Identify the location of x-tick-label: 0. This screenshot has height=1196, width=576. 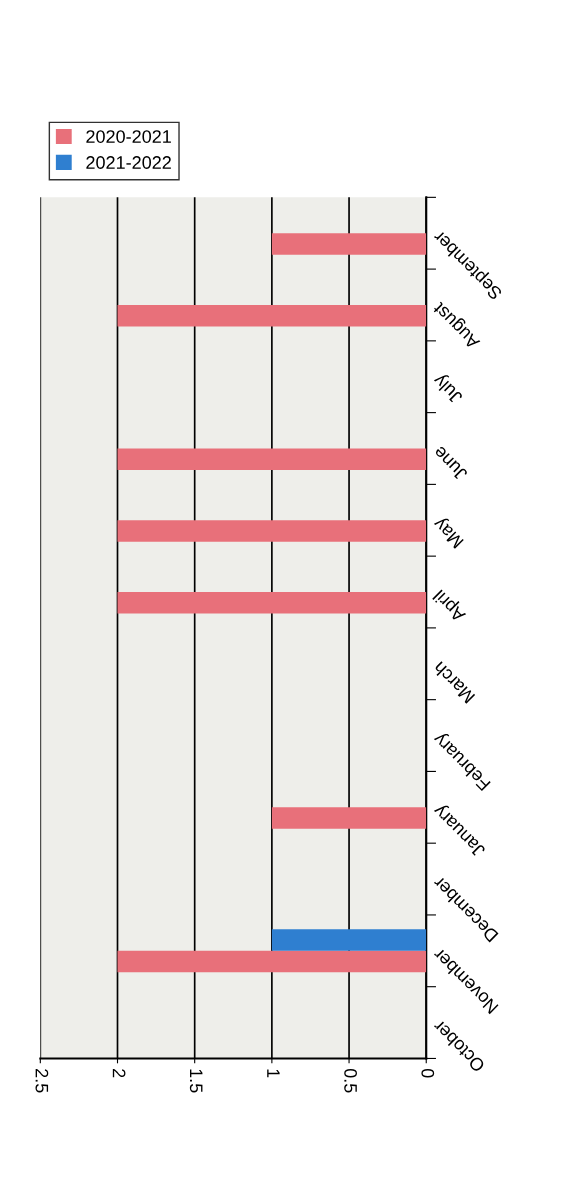
(428, 1073).